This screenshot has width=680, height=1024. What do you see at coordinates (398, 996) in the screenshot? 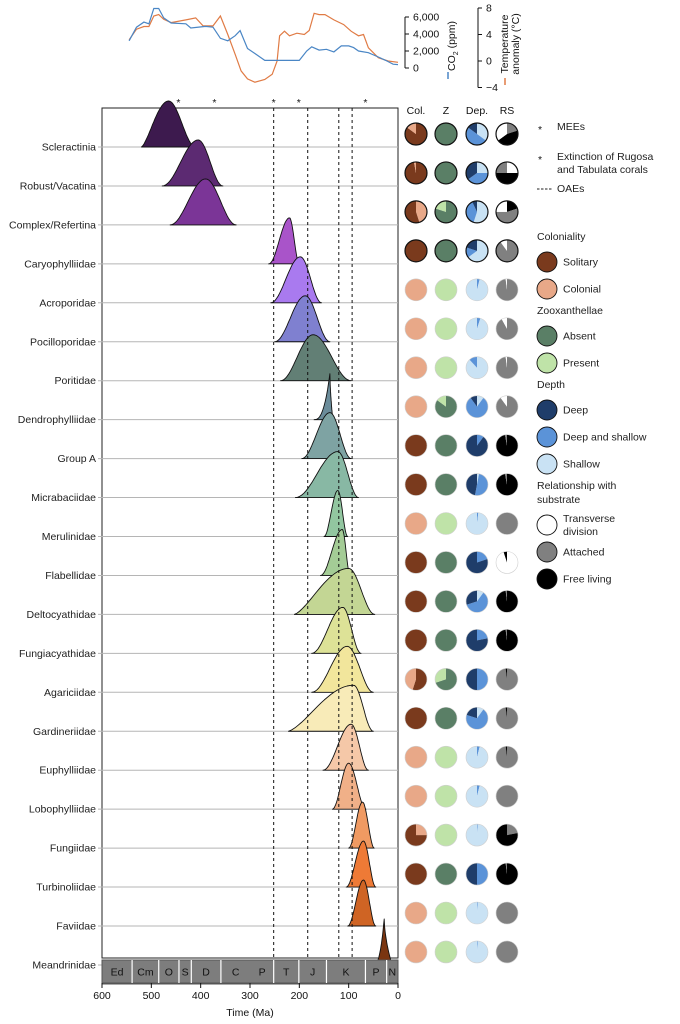
I see `x-tick-label: 0` at bounding box center [398, 996].